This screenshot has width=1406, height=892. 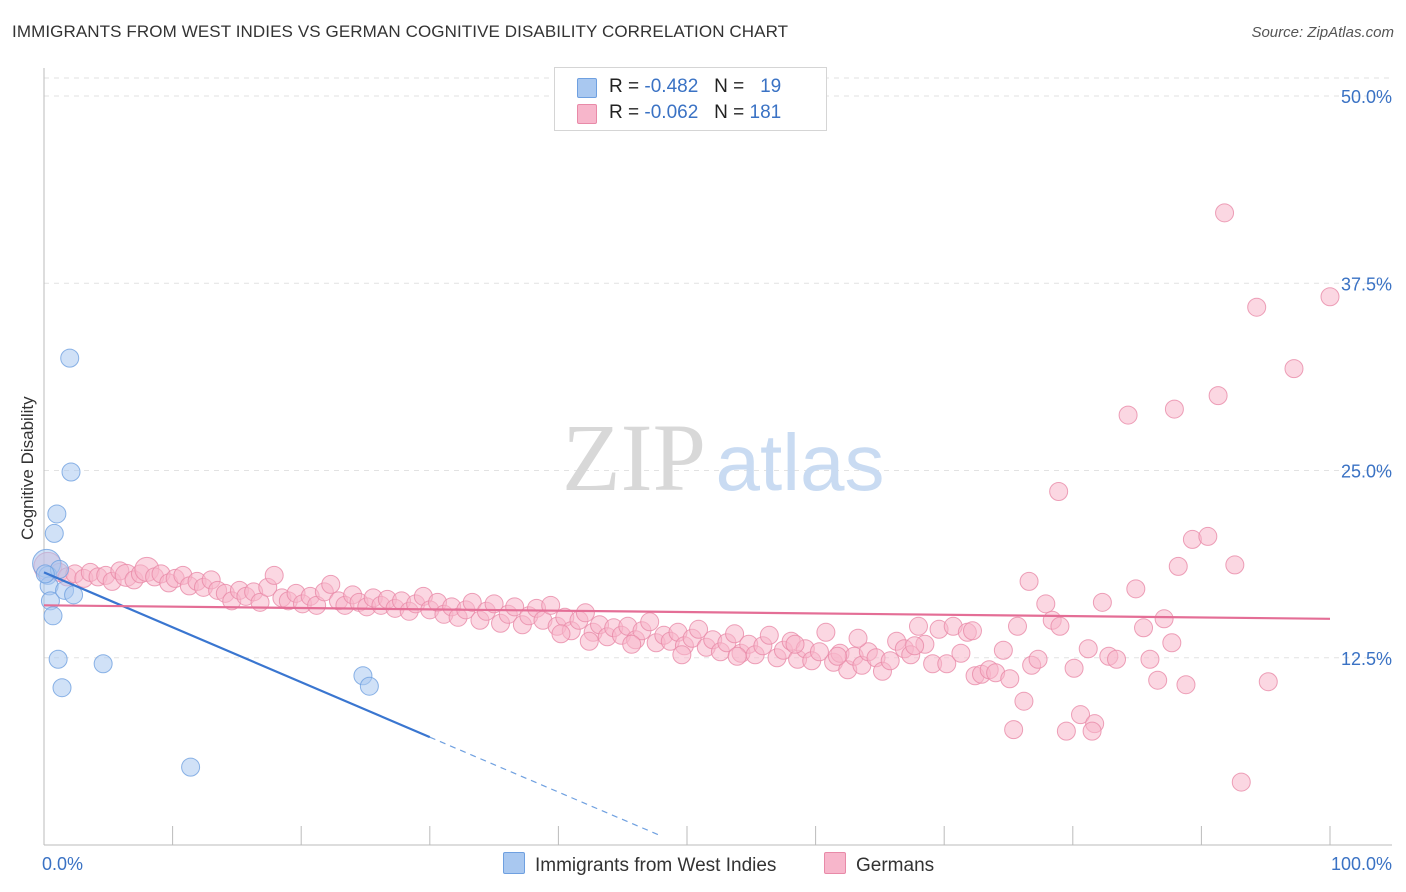 I want to click on bottom-legend-west-indies: Immigrants from West Indies, so click(x=639, y=864).